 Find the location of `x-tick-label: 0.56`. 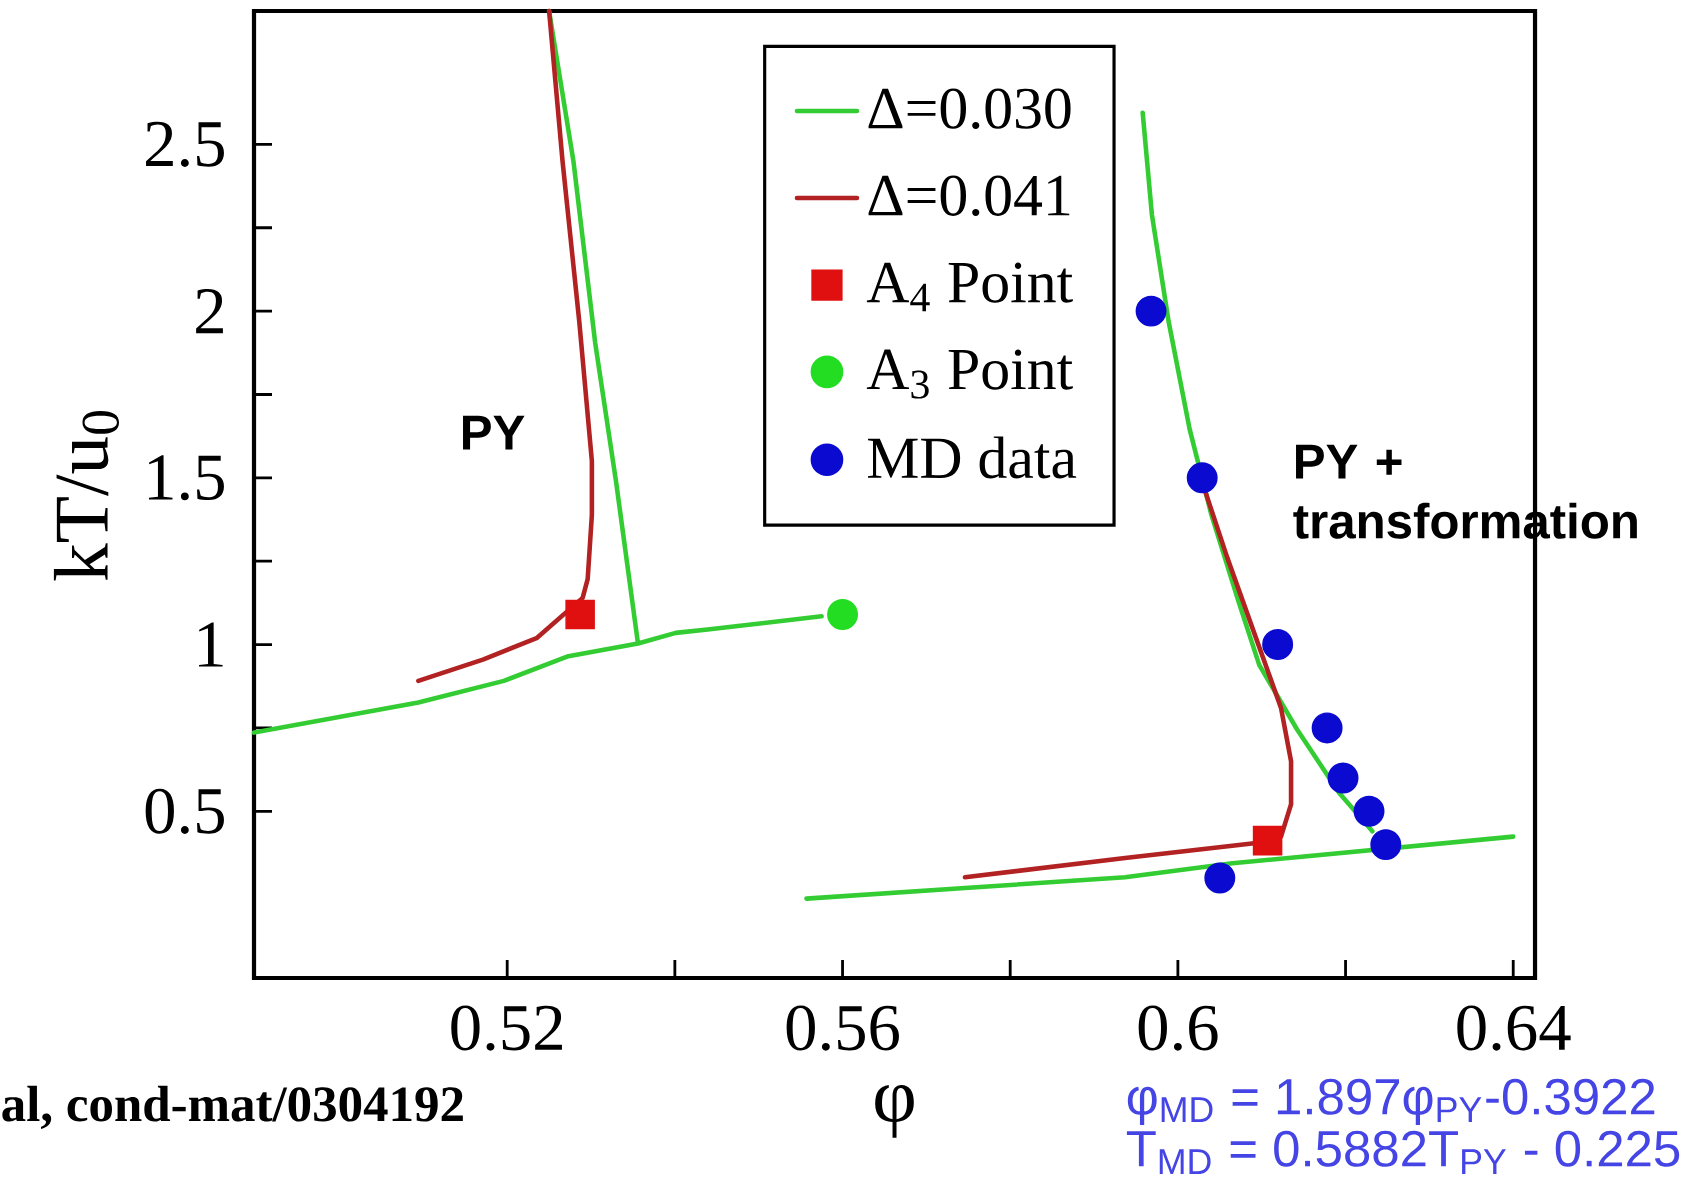

x-tick-label: 0.56 is located at coordinates (842, 1028).